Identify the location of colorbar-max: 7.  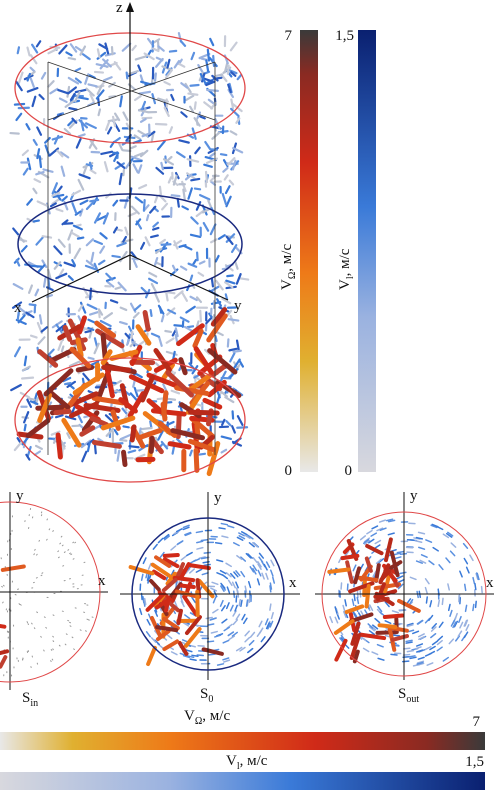
(477, 722).